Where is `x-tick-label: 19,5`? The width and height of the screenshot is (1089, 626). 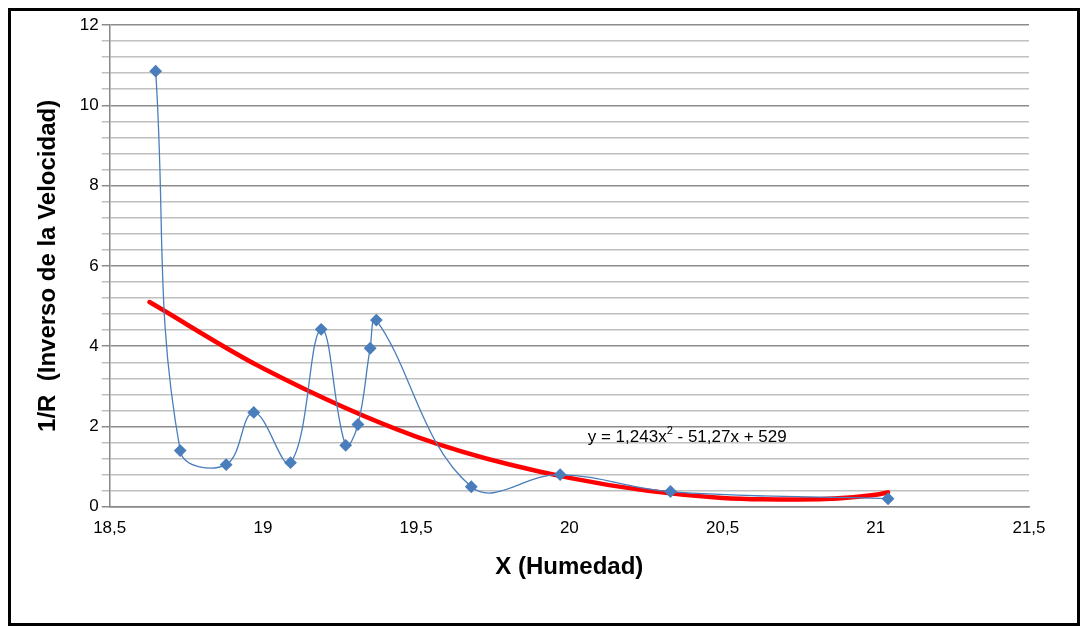 x-tick-label: 19,5 is located at coordinates (416, 527).